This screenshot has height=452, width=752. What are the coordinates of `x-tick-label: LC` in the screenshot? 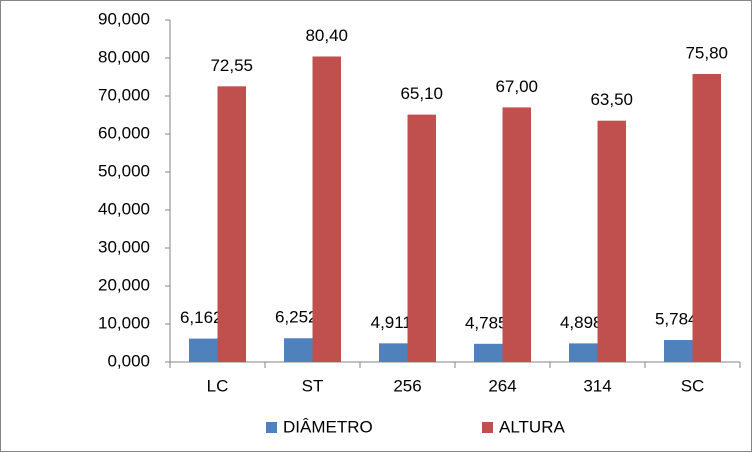 It's located at (218, 385).